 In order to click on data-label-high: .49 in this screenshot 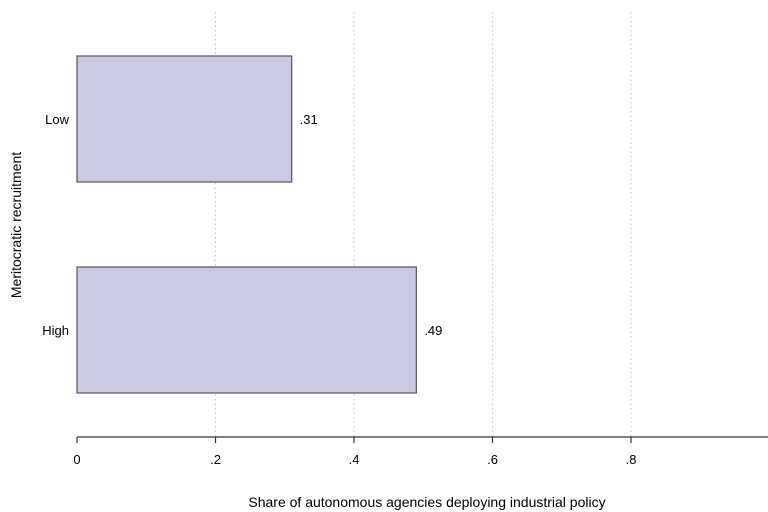, I will do `click(433, 330)`.